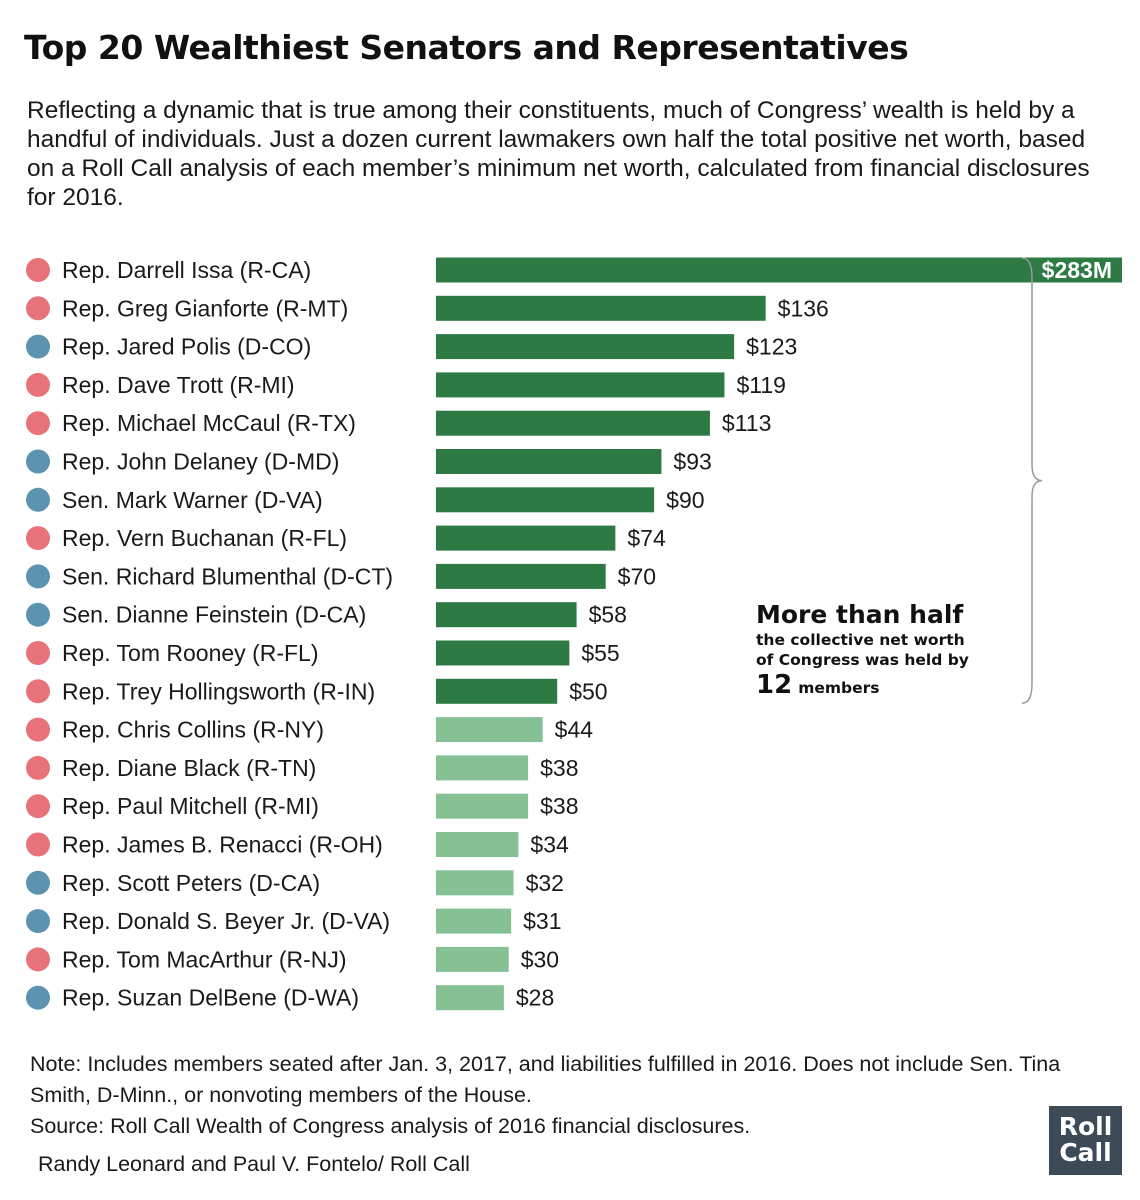 The height and width of the screenshot is (1200, 1140). Describe the element at coordinates (214, 615) in the screenshot. I see `member-label: Sen. Dianne Feinstein (D-CA)` at that location.